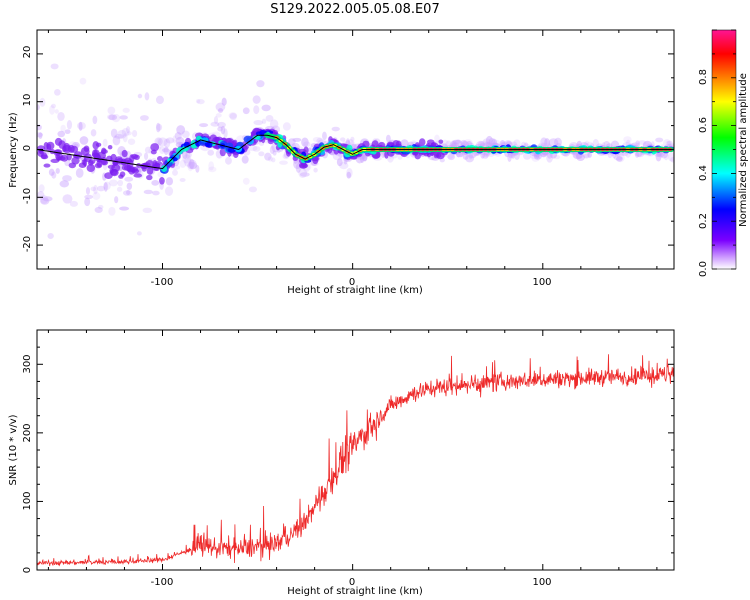 Image resolution: width=750 pixels, height=600 pixels. Describe the element at coordinates (703, 269) in the screenshot. I see `colorbar-tick-label: 0.0` at that location.